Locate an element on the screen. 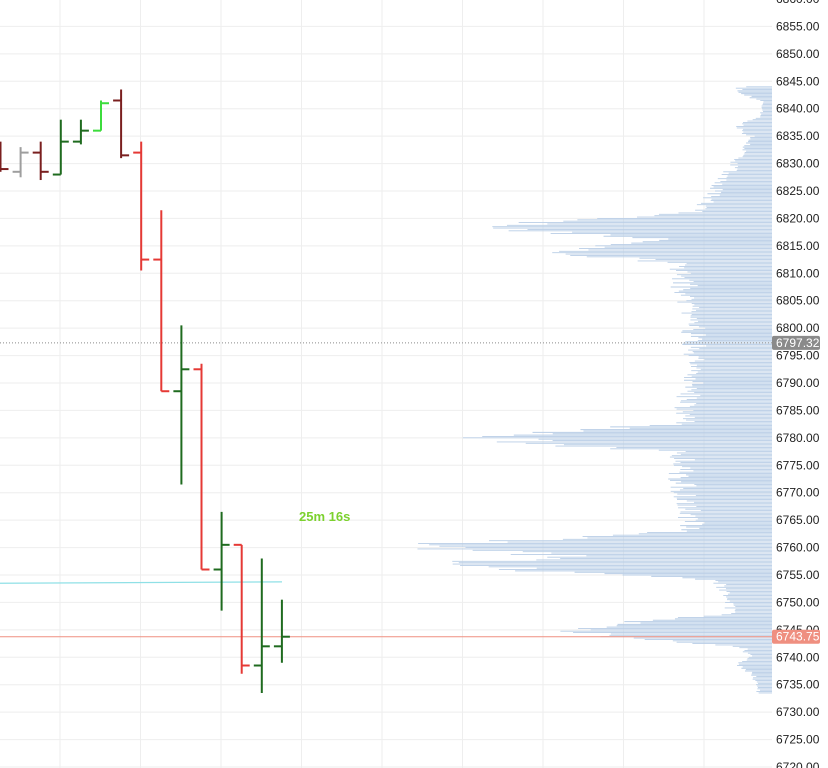 The image size is (828, 768). price-tick-label: 6810.00 is located at coordinates (798, 273).